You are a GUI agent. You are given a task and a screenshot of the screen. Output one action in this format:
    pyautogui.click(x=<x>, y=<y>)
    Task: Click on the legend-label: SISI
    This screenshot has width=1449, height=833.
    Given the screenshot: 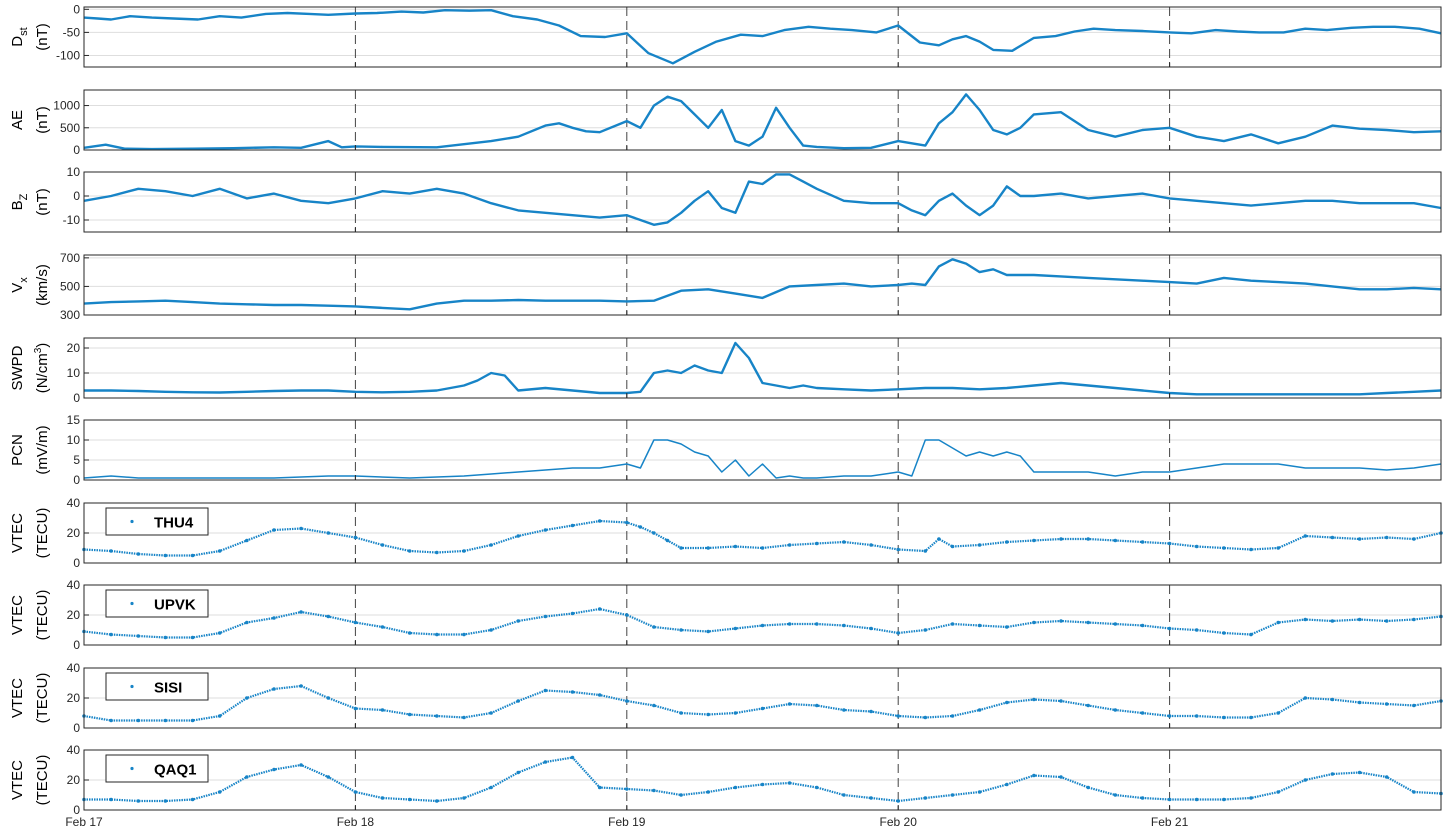 What is the action you would take?
    pyautogui.click(x=168, y=688)
    